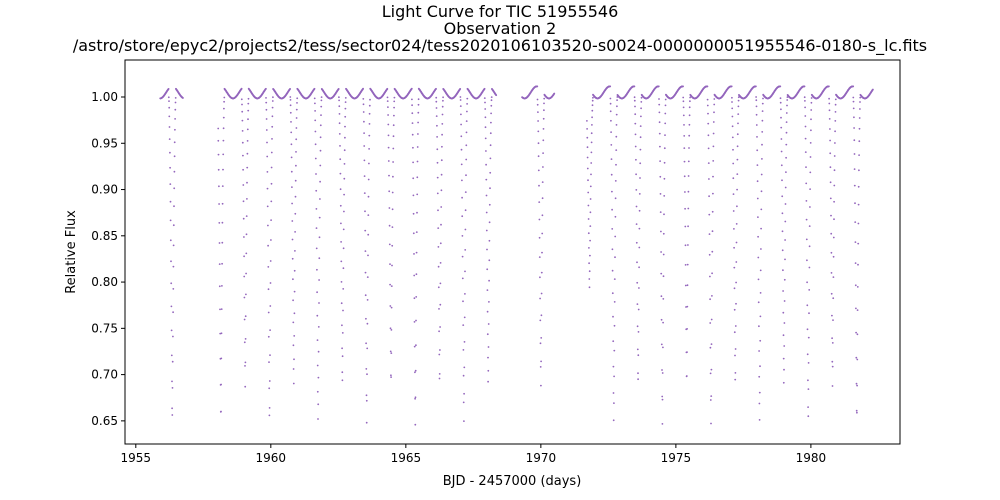 Image resolution: width=1000 pixels, height=500 pixels. I want to click on x-axis-ticks: 1955 1960 1965 1970 1975 1980, so click(473, 454).